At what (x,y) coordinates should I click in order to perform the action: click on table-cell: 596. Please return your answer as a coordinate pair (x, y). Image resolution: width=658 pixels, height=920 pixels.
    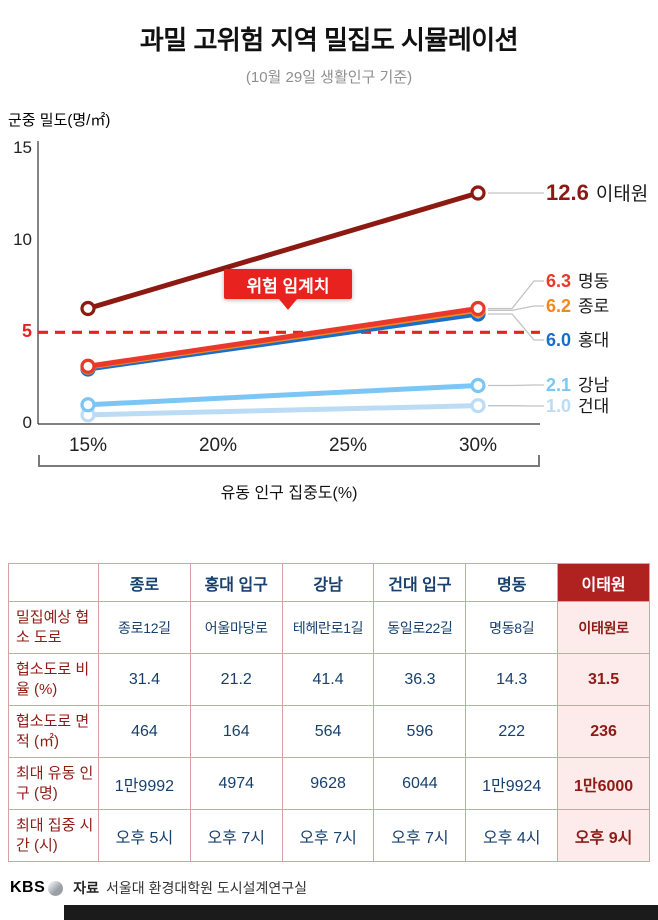
    Looking at the image, I should click on (420, 731).